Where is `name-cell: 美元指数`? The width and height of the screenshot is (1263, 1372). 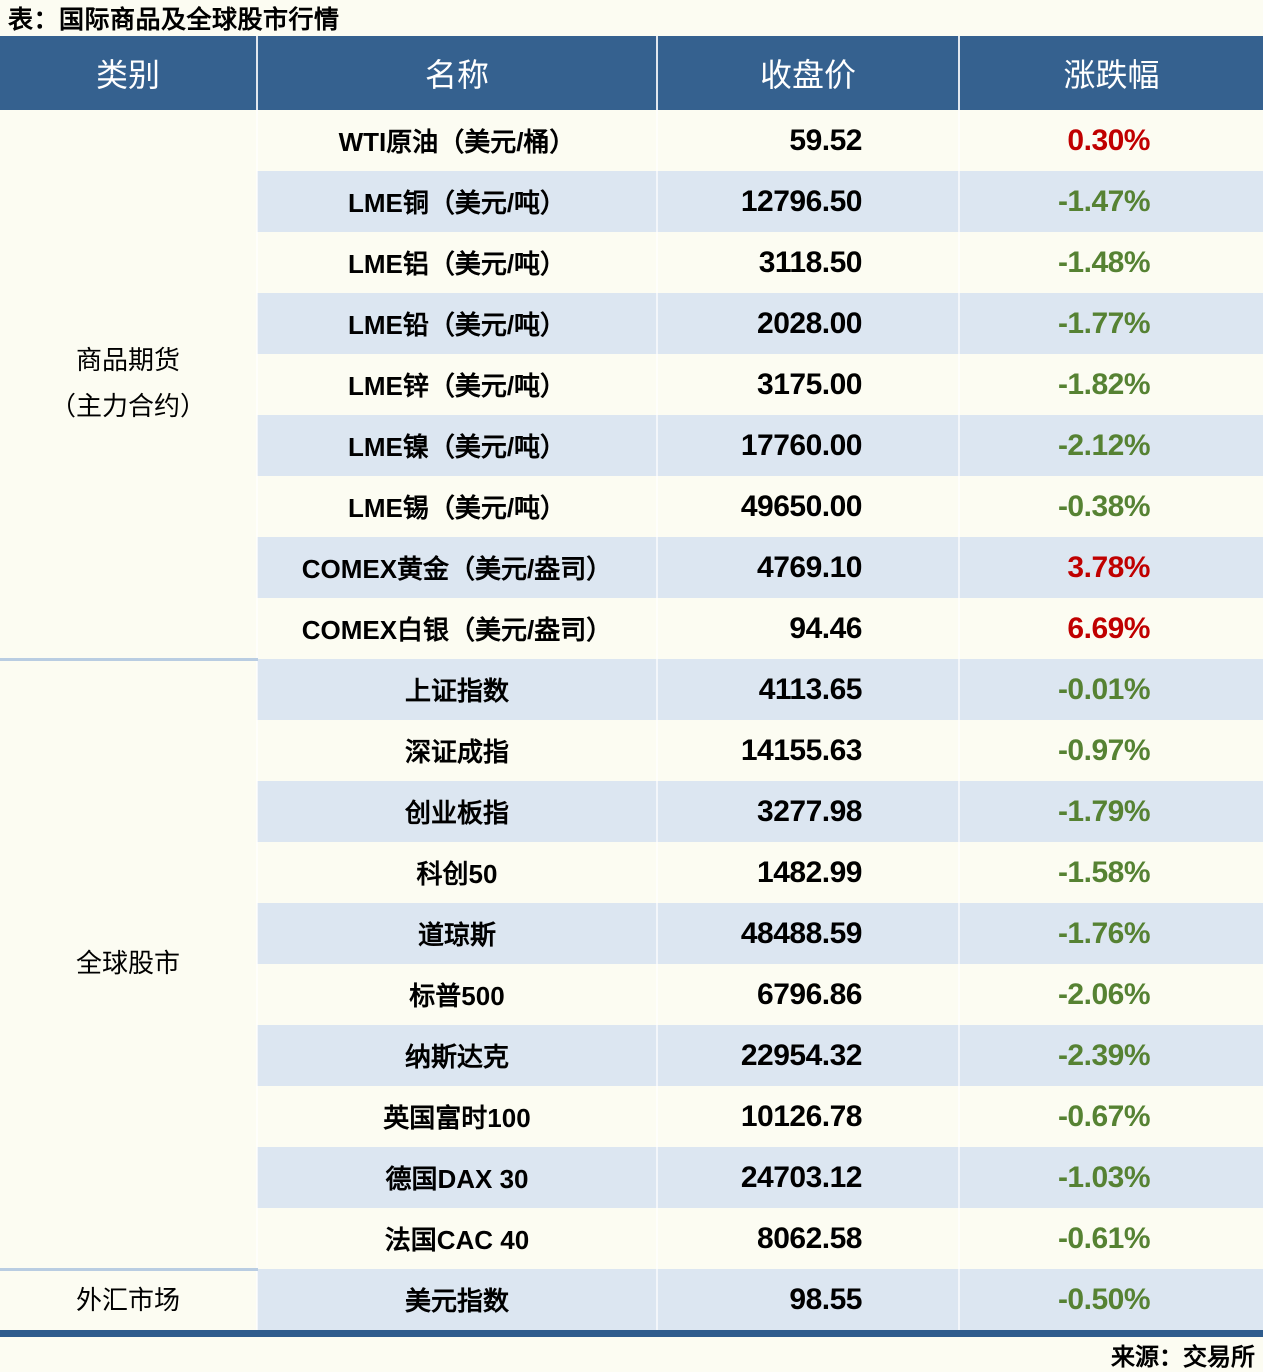
name-cell: 美元指数 is located at coordinates (457, 1299).